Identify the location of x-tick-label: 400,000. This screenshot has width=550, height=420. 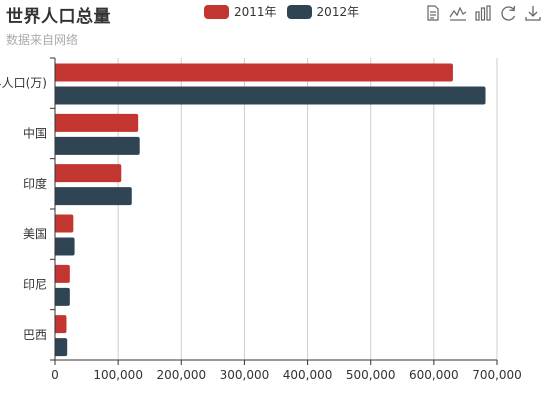
(308, 375).